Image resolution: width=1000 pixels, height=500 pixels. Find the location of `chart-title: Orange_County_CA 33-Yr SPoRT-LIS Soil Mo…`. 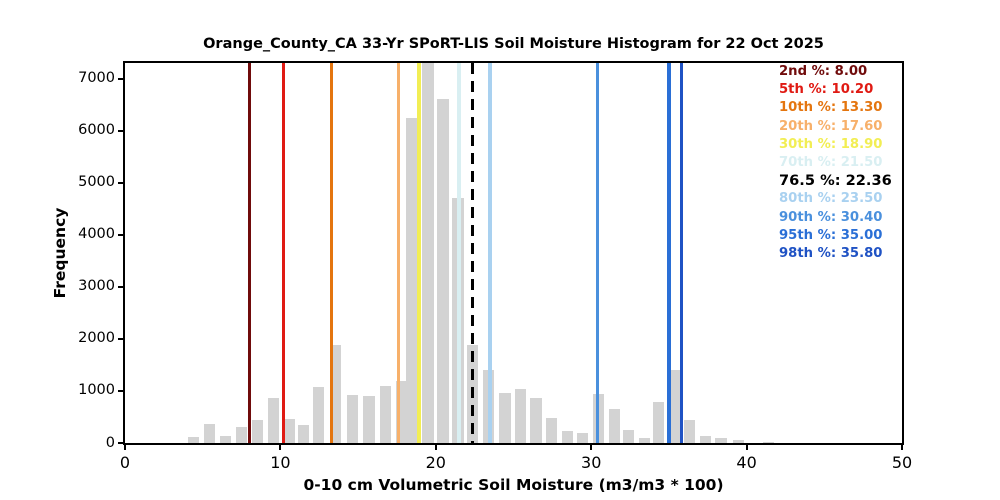

chart-title: Orange_County_CA 33-Yr SPoRT-LIS Soil Mo… is located at coordinates (513, 44).